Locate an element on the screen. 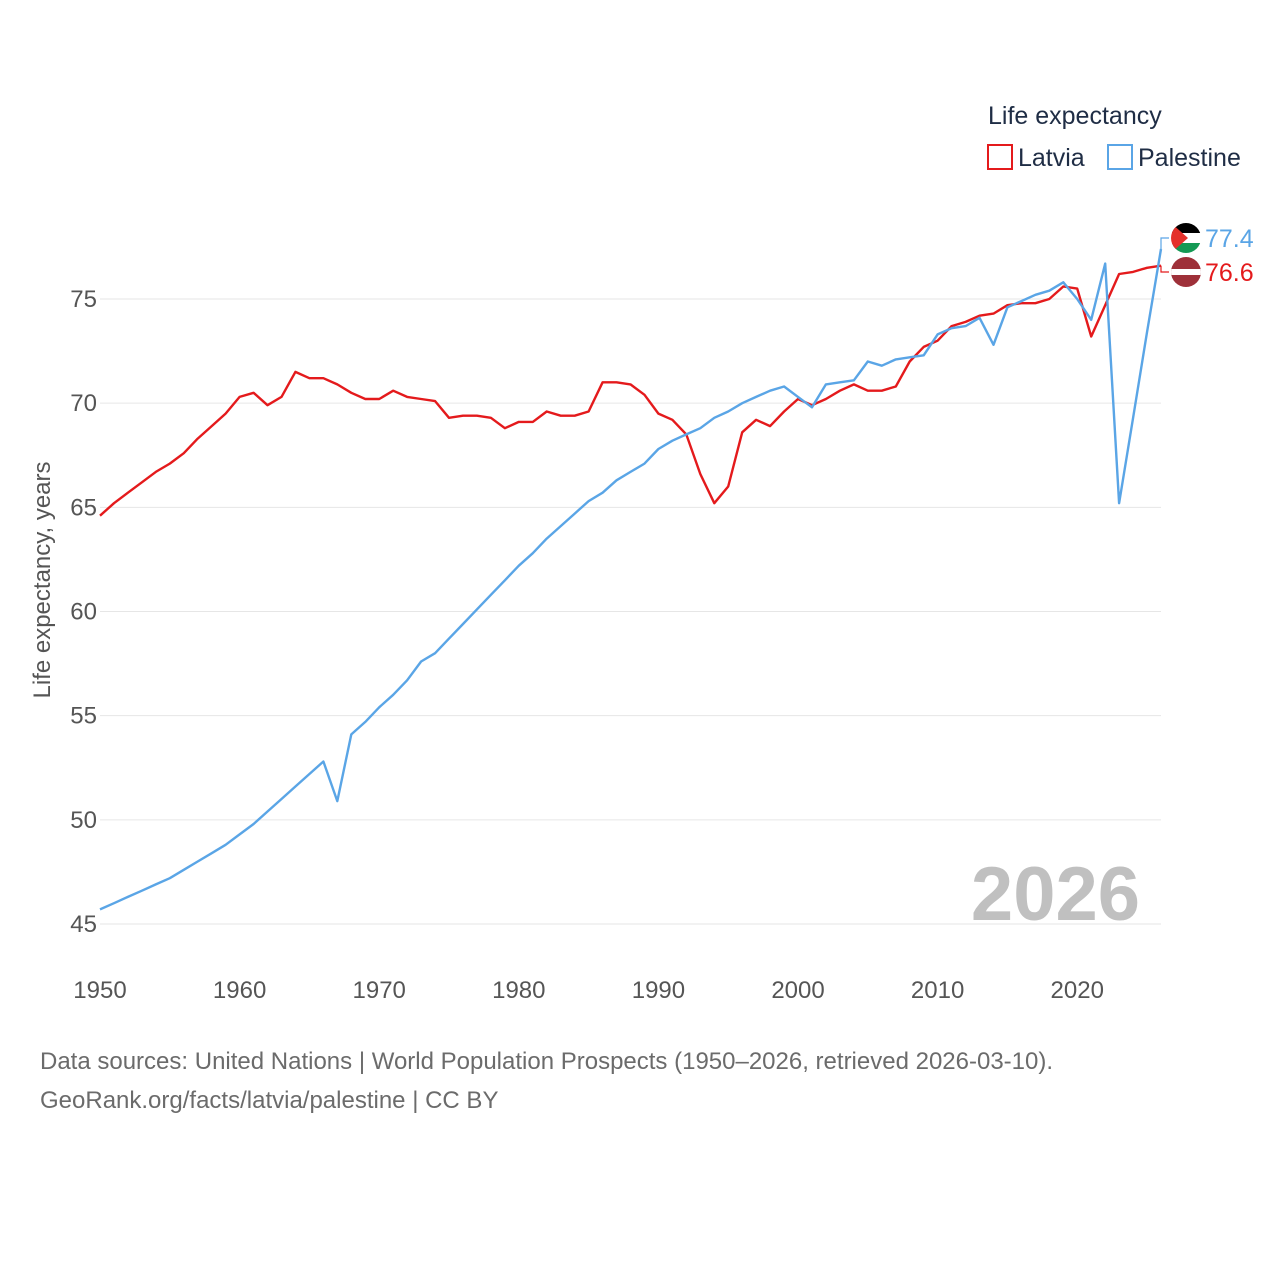 The image size is (1280, 1280). y-axis: 45 50 55 60 65 70 75 is located at coordinates (83, 612).